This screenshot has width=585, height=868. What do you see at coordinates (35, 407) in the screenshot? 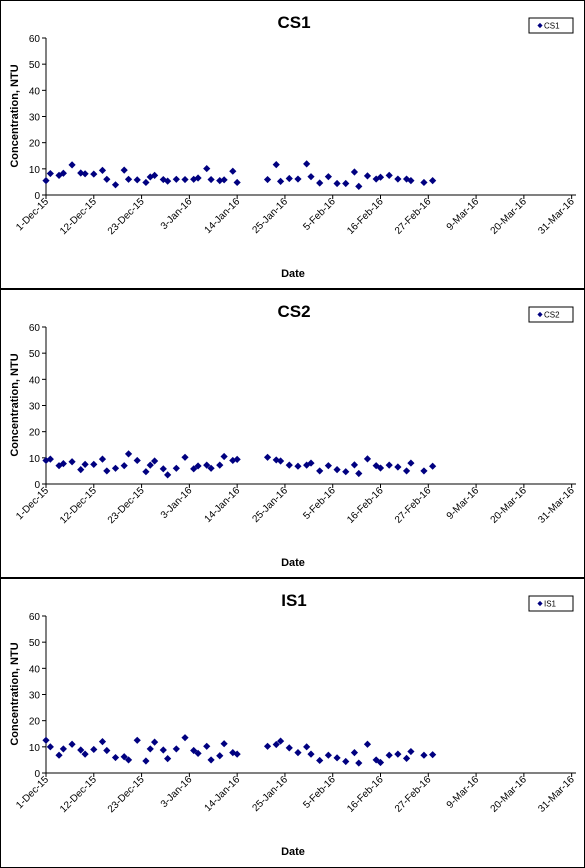
I see `y-tick-label: 30` at bounding box center [35, 407].